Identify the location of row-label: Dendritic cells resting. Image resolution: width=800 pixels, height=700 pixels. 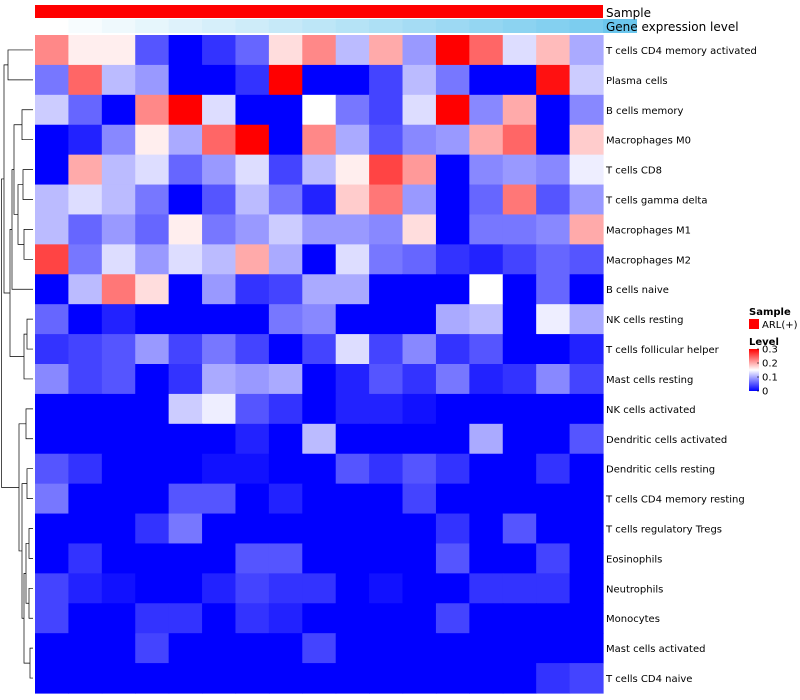
(660, 470).